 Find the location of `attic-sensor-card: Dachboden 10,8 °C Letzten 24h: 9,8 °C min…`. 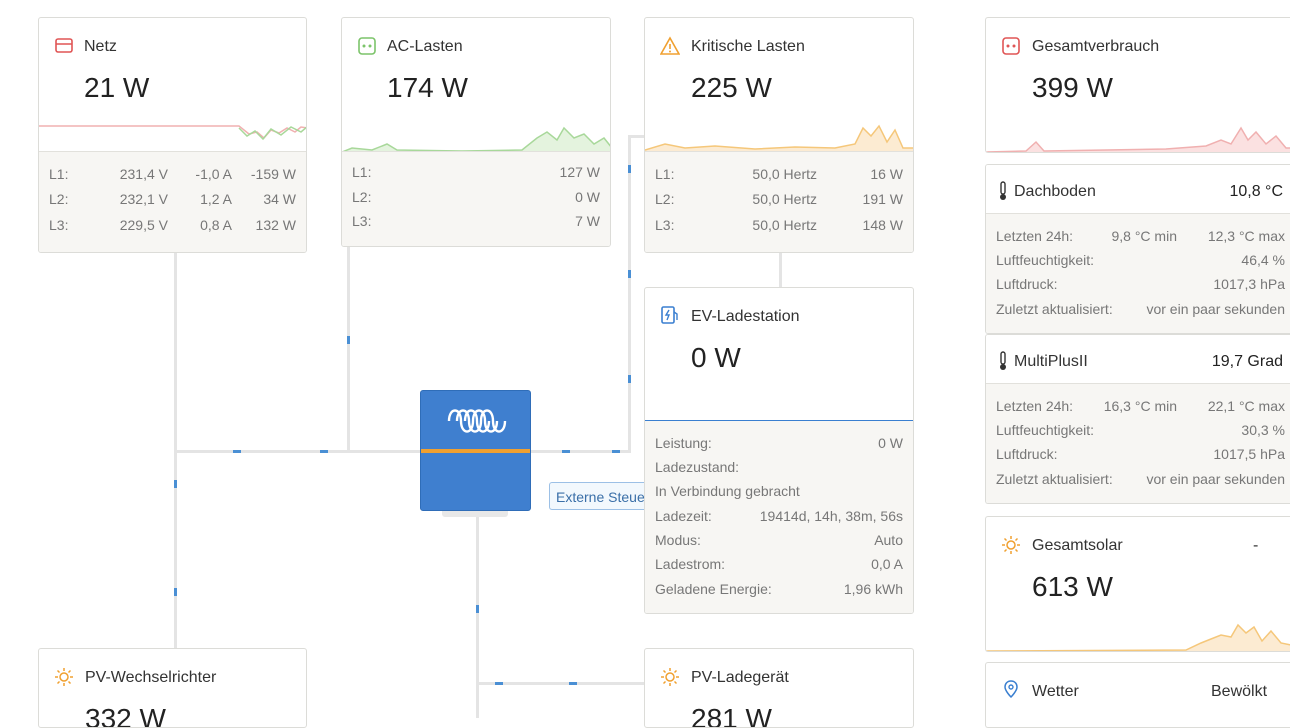

attic-sensor-card: Dachboden 10,8 °C Letzten 24h: 9,8 °C min… is located at coordinates (1137, 249).